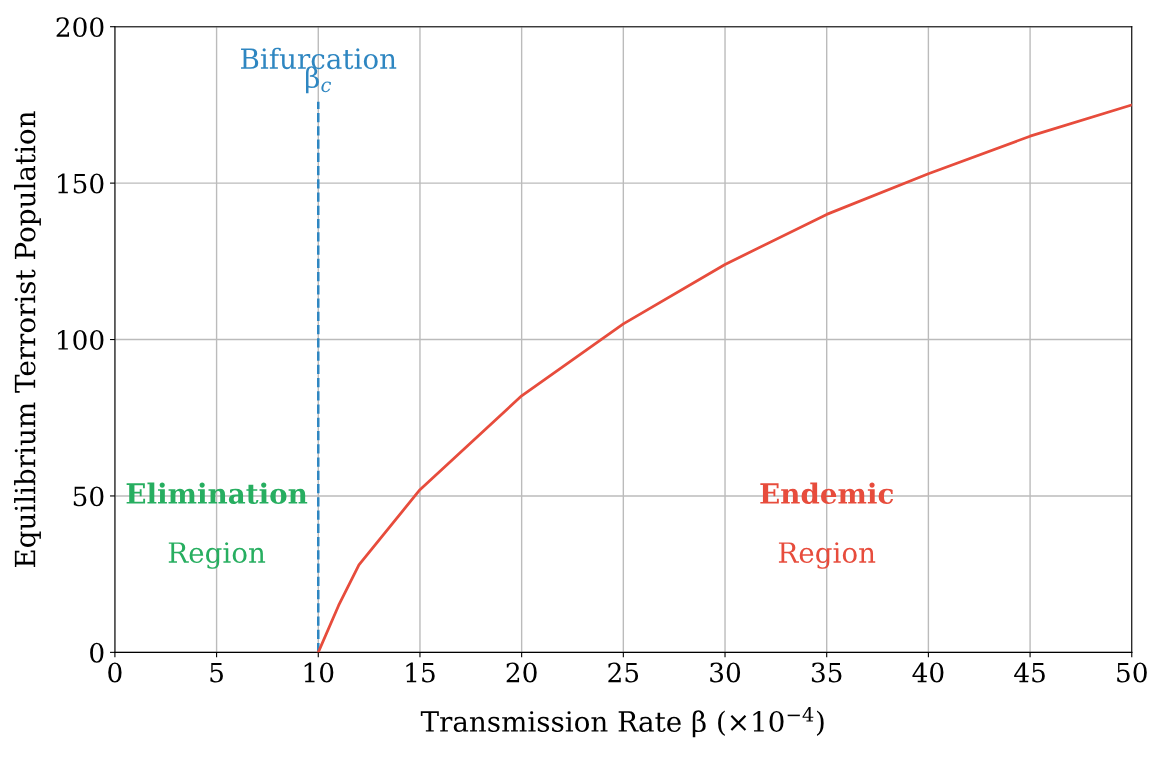 Image resolution: width=1149 pixels, height=763 pixels. Describe the element at coordinates (115, 672) in the screenshot. I see `x-tick-label: 0` at that location.